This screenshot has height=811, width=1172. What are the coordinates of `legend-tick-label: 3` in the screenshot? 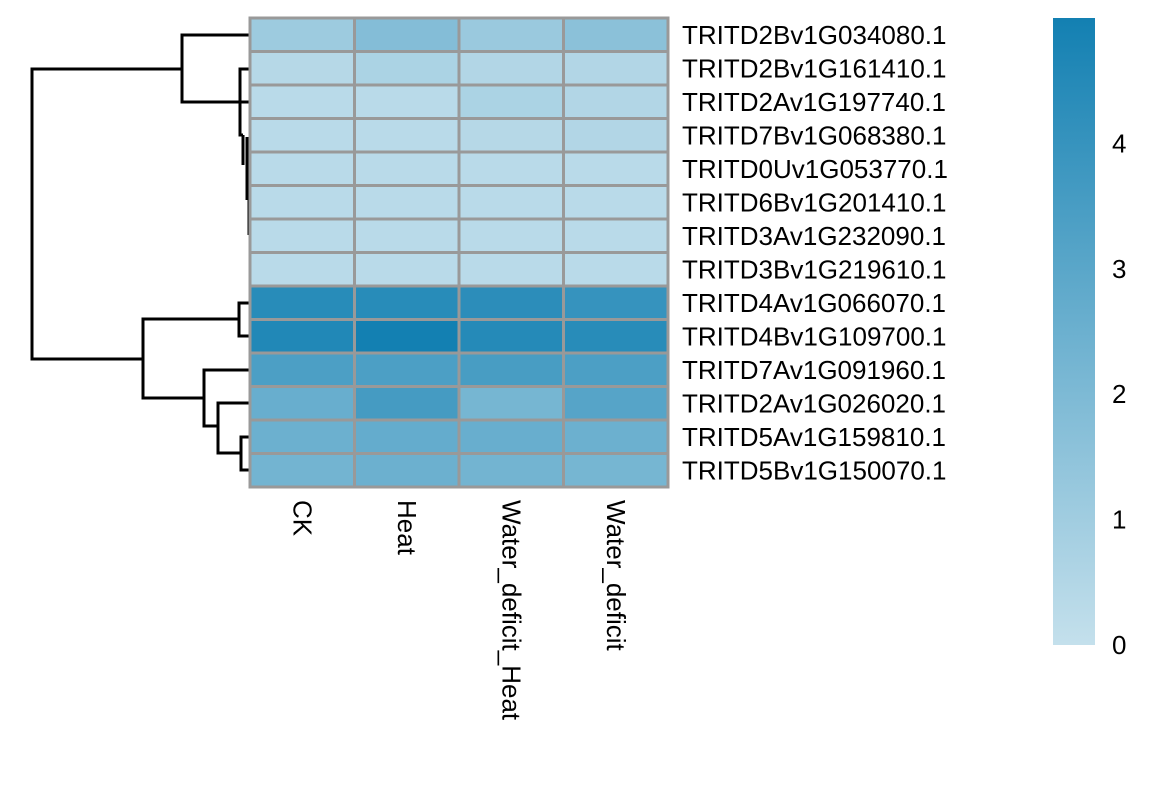 It's located at (1119, 269).